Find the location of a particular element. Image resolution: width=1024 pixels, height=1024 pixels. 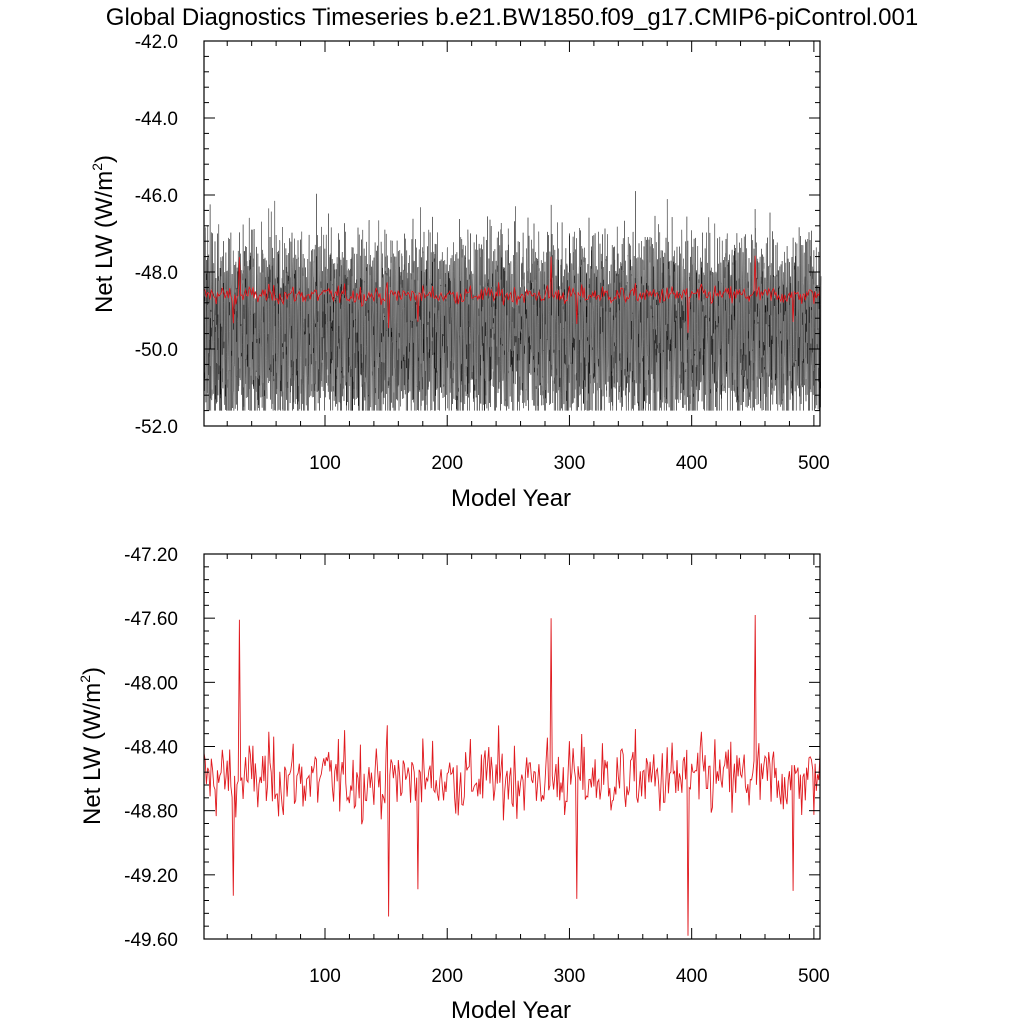

top-ylabel-suffix: ) is located at coordinates (104, 159).